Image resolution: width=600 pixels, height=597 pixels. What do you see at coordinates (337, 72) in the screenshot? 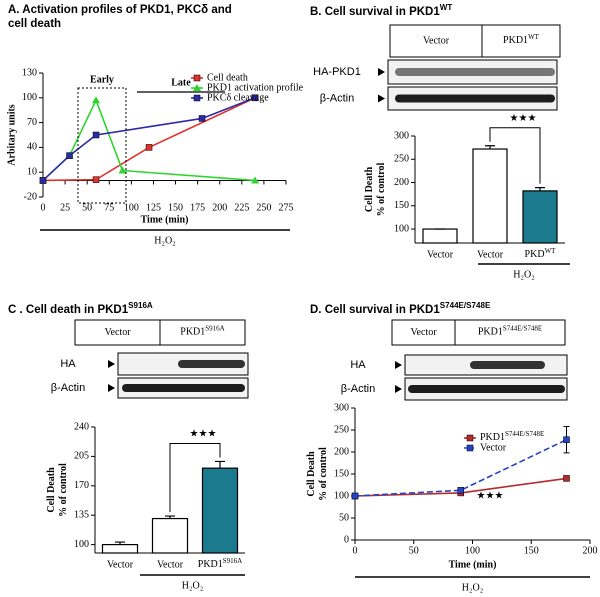
I see `row-label: HA-PKD1` at bounding box center [337, 72].